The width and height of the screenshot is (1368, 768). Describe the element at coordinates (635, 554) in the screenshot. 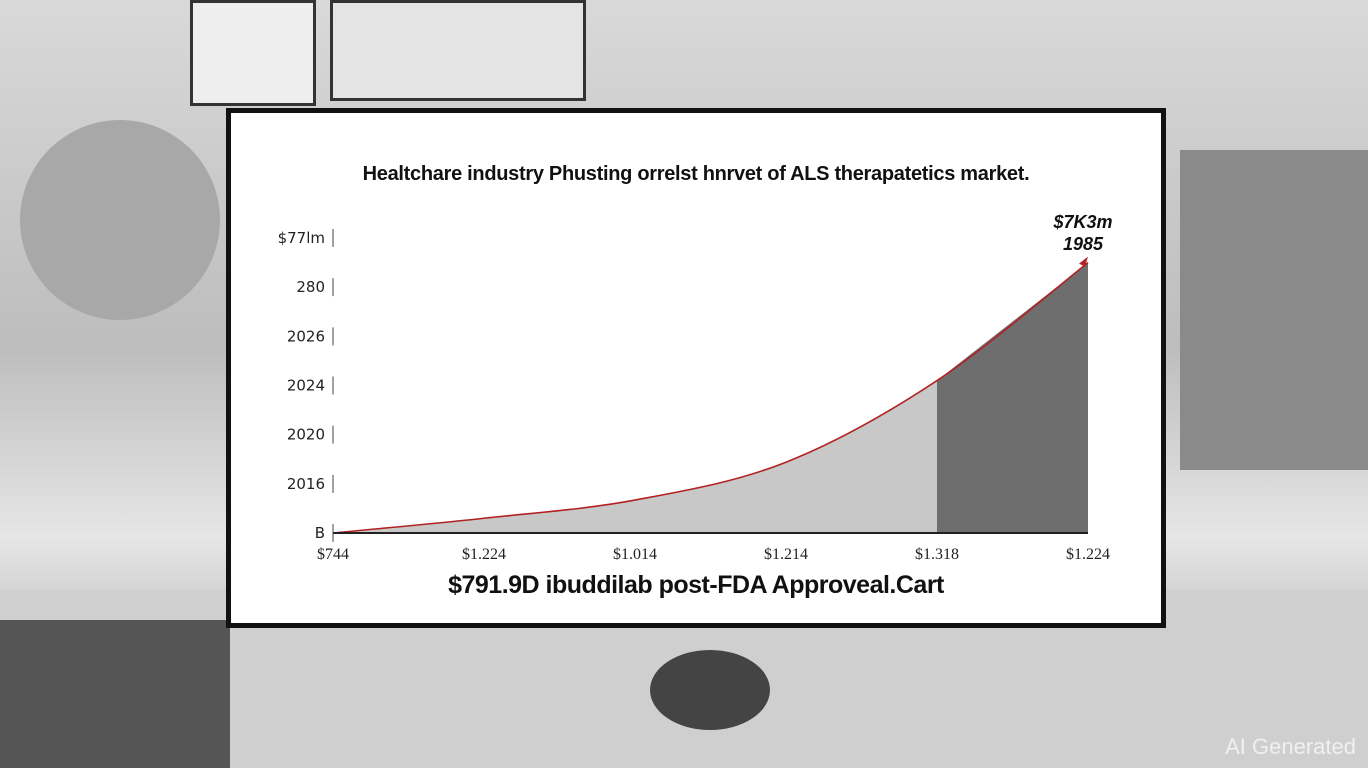

I see `x-tick-label: $1.014` at that location.